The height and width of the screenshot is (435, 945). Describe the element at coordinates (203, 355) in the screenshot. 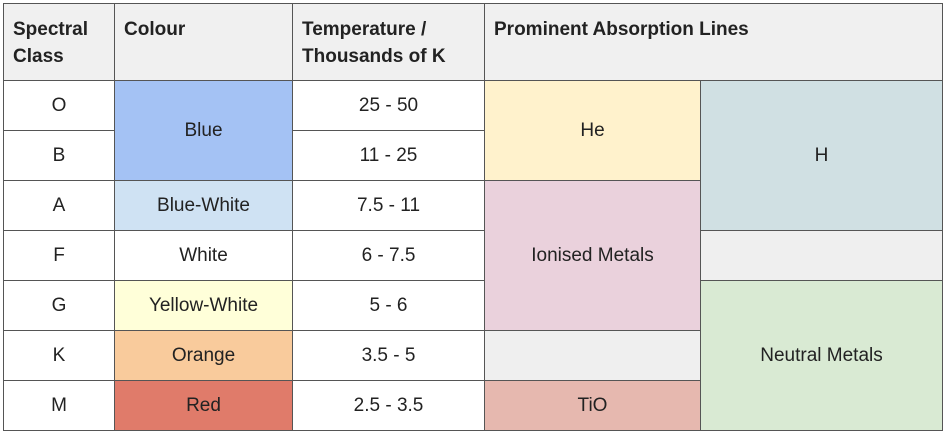

I see `colour-cell-orange: Orange` at that location.